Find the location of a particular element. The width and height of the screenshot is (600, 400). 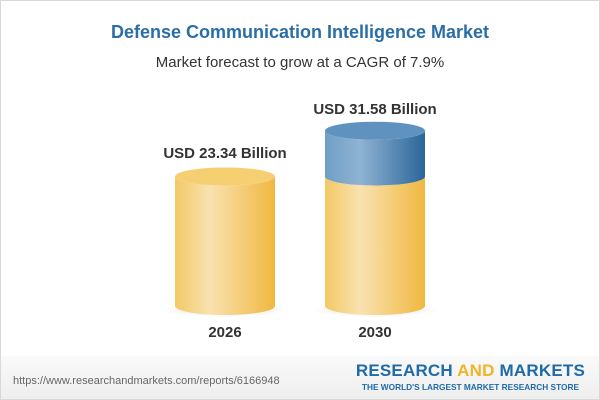

bar-top-2026 is located at coordinates (225, 176).